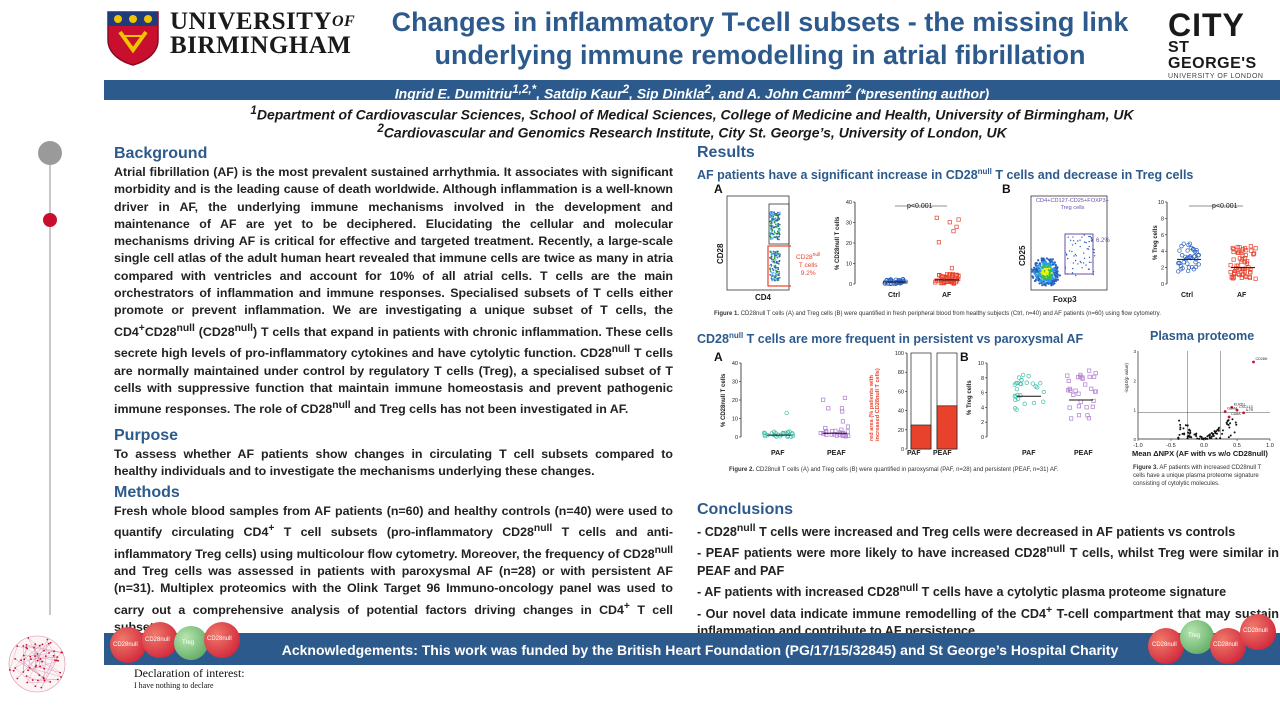  What do you see at coordinates (903, 244) in the screenshot?
I see `dotplot-cd28null: 40 30 20 10 0` at bounding box center [903, 244].